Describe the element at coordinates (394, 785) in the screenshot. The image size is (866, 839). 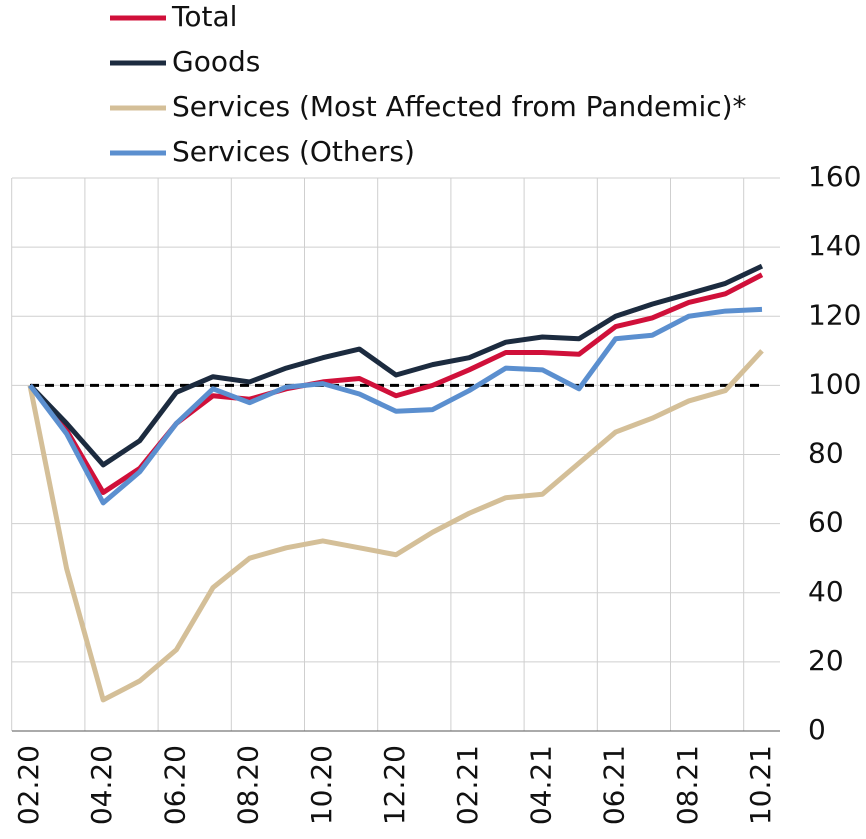
I see `x-tick-label: 12.20` at that location.